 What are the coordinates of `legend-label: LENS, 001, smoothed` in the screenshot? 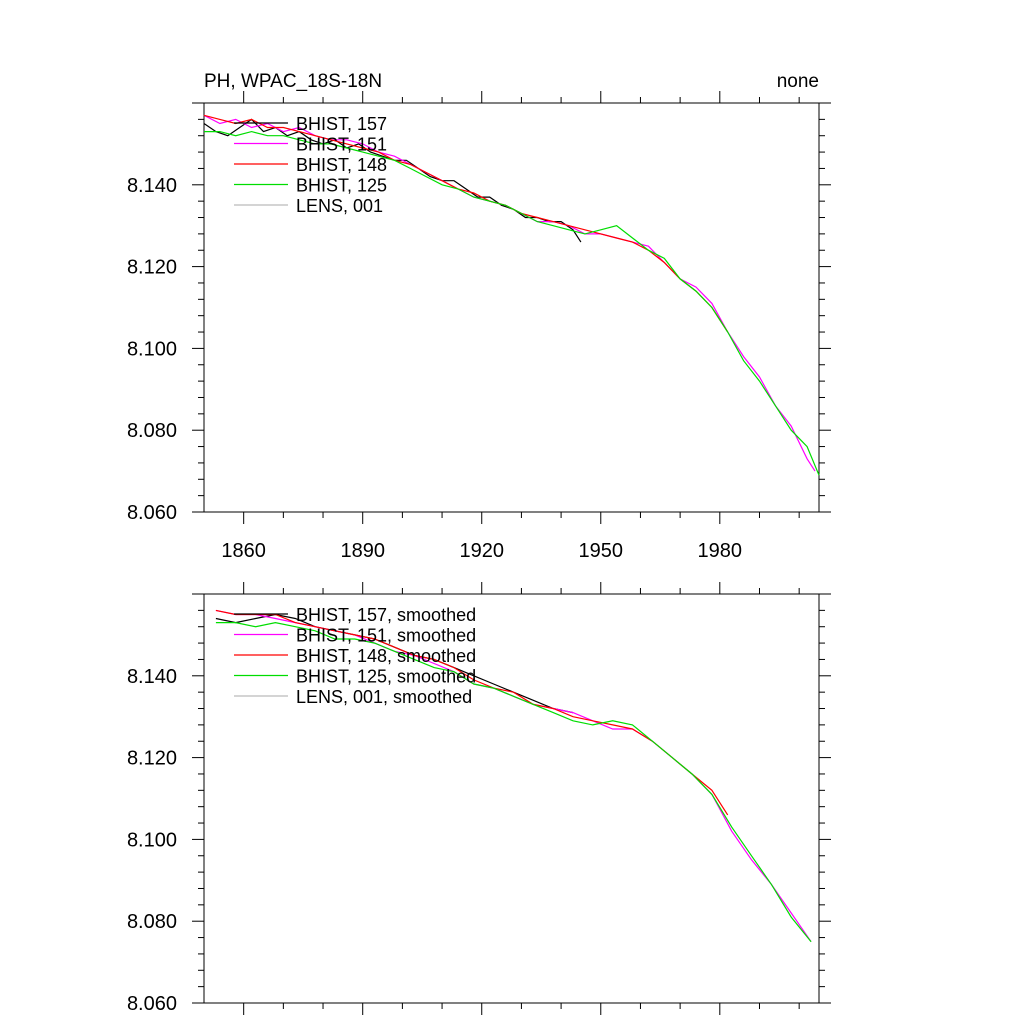 It's located at (384, 697).